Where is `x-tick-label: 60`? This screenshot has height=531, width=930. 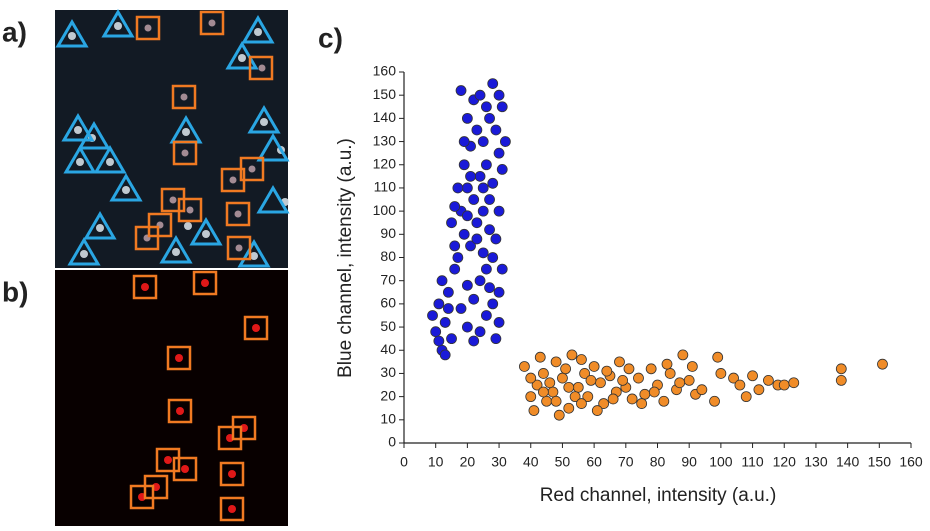 x-tick-label: 60 is located at coordinates (594, 462).